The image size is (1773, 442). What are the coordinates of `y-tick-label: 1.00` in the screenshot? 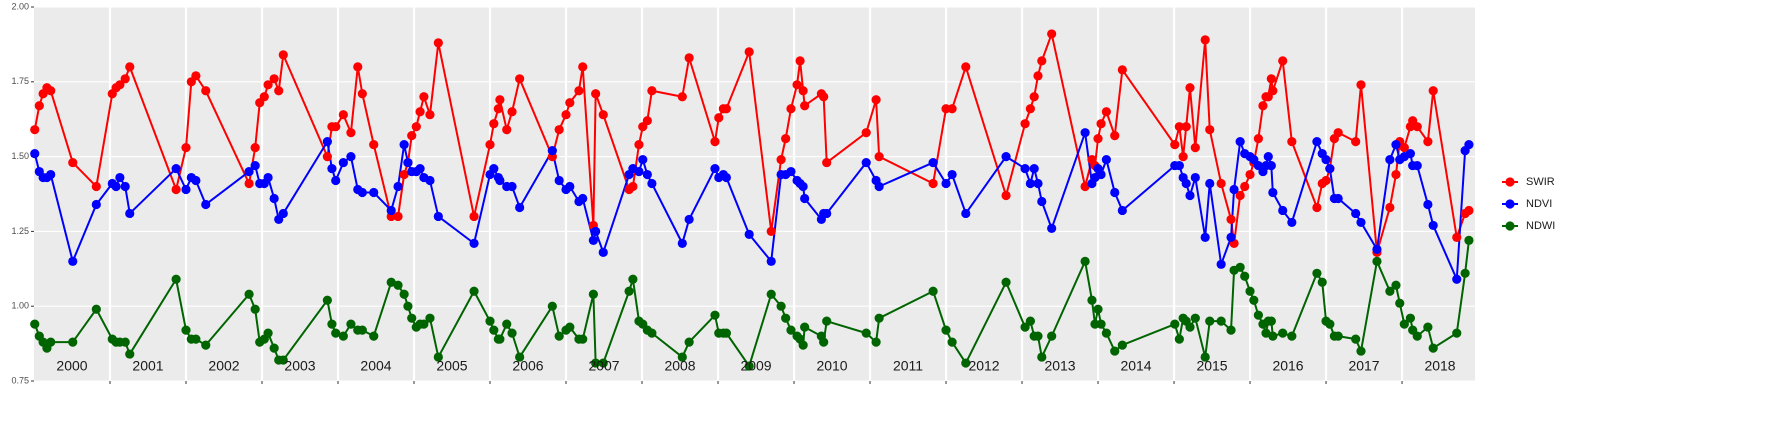 It's located at (20, 306).